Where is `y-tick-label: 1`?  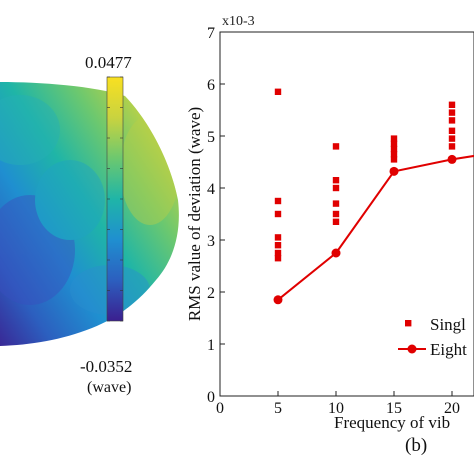 y-tick-label: 1 is located at coordinates (211, 345).